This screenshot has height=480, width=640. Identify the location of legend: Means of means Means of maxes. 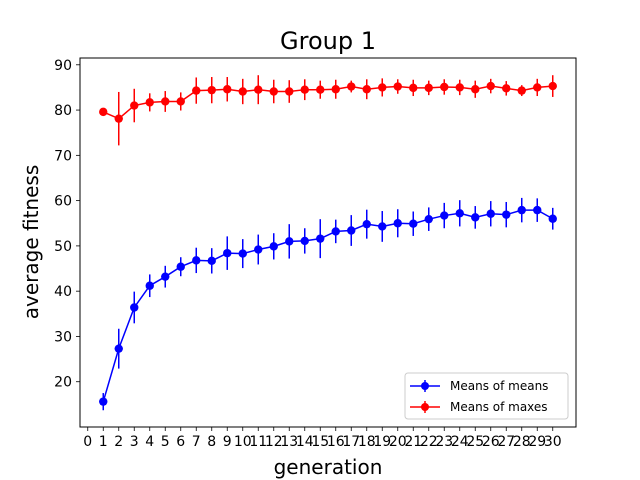
(486, 396).